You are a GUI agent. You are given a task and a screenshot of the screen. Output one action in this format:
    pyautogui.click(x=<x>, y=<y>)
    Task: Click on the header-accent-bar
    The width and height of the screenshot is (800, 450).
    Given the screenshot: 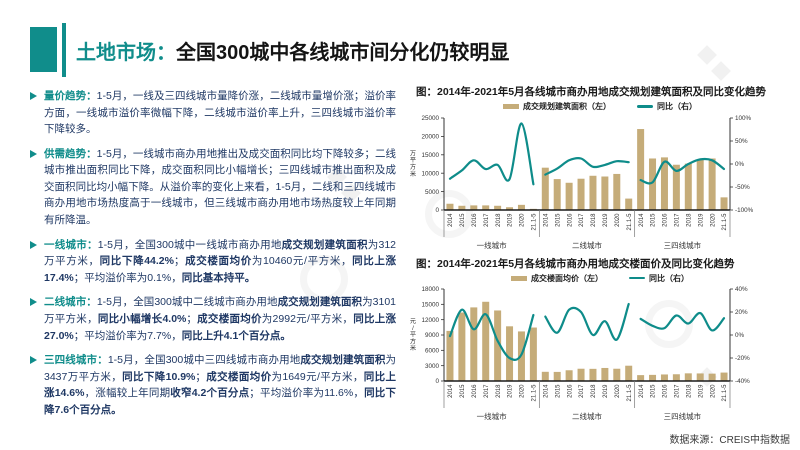 What is the action you would take?
    pyautogui.click(x=64, y=50)
    